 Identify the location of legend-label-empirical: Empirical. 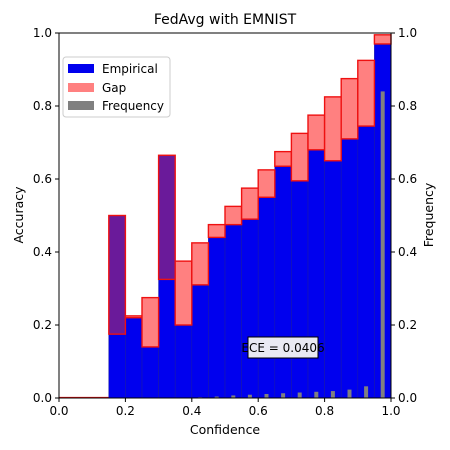
(130, 69).